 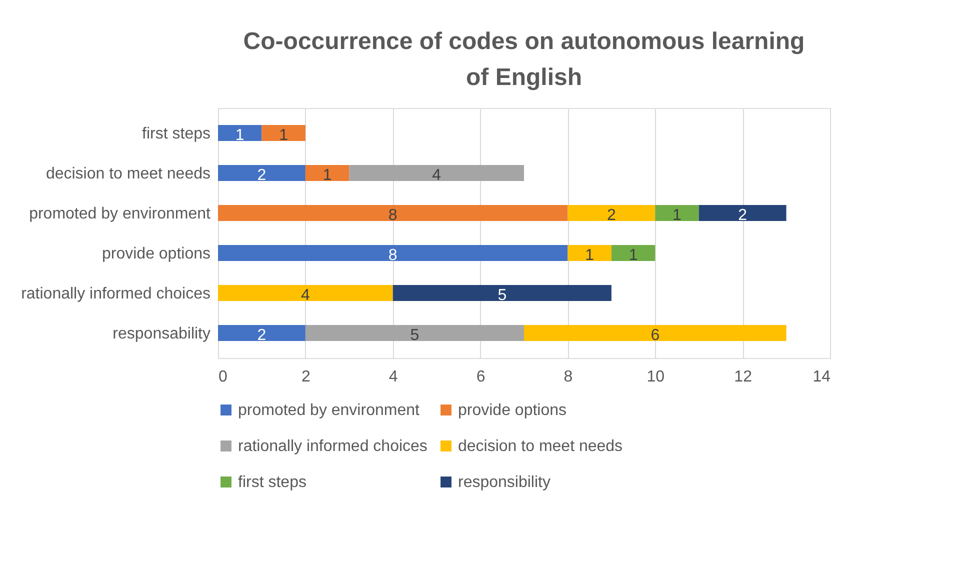 I want to click on data-label: 6, so click(x=655, y=335).